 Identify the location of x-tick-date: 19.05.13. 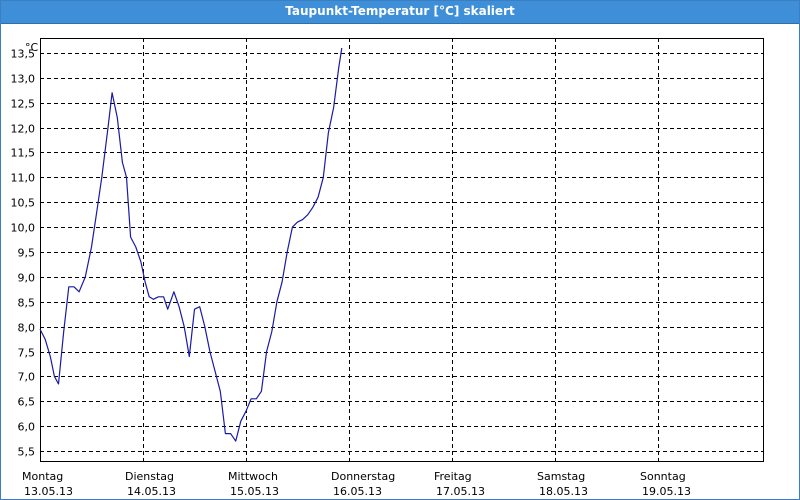
(666, 491).